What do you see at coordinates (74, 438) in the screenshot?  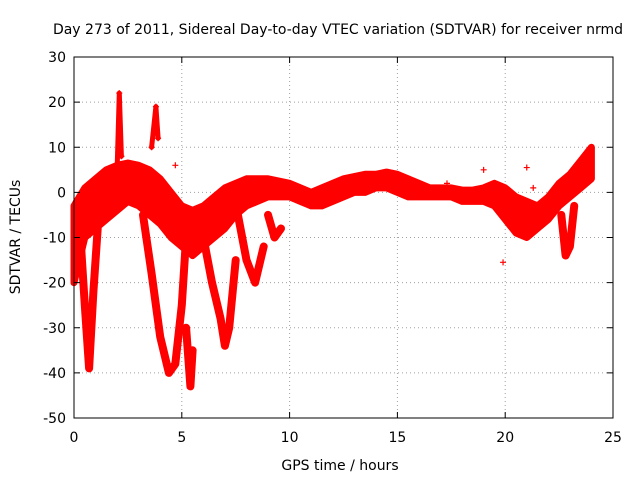 I see `x-tick-label: 0` at bounding box center [74, 438].